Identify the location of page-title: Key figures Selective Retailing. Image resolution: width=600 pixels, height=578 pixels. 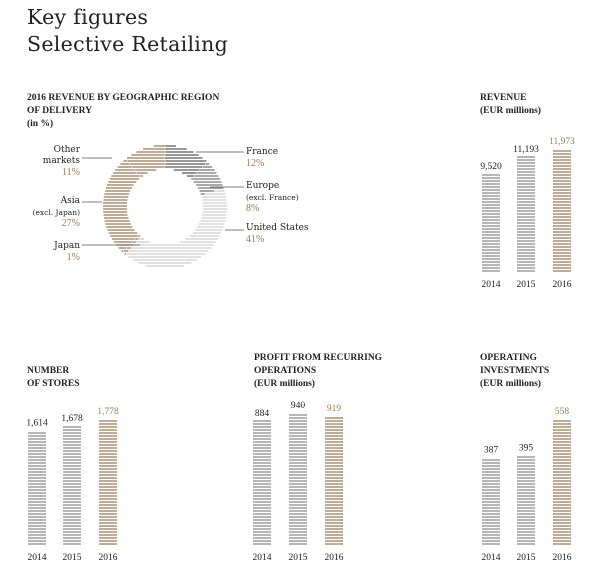
(127, 31).